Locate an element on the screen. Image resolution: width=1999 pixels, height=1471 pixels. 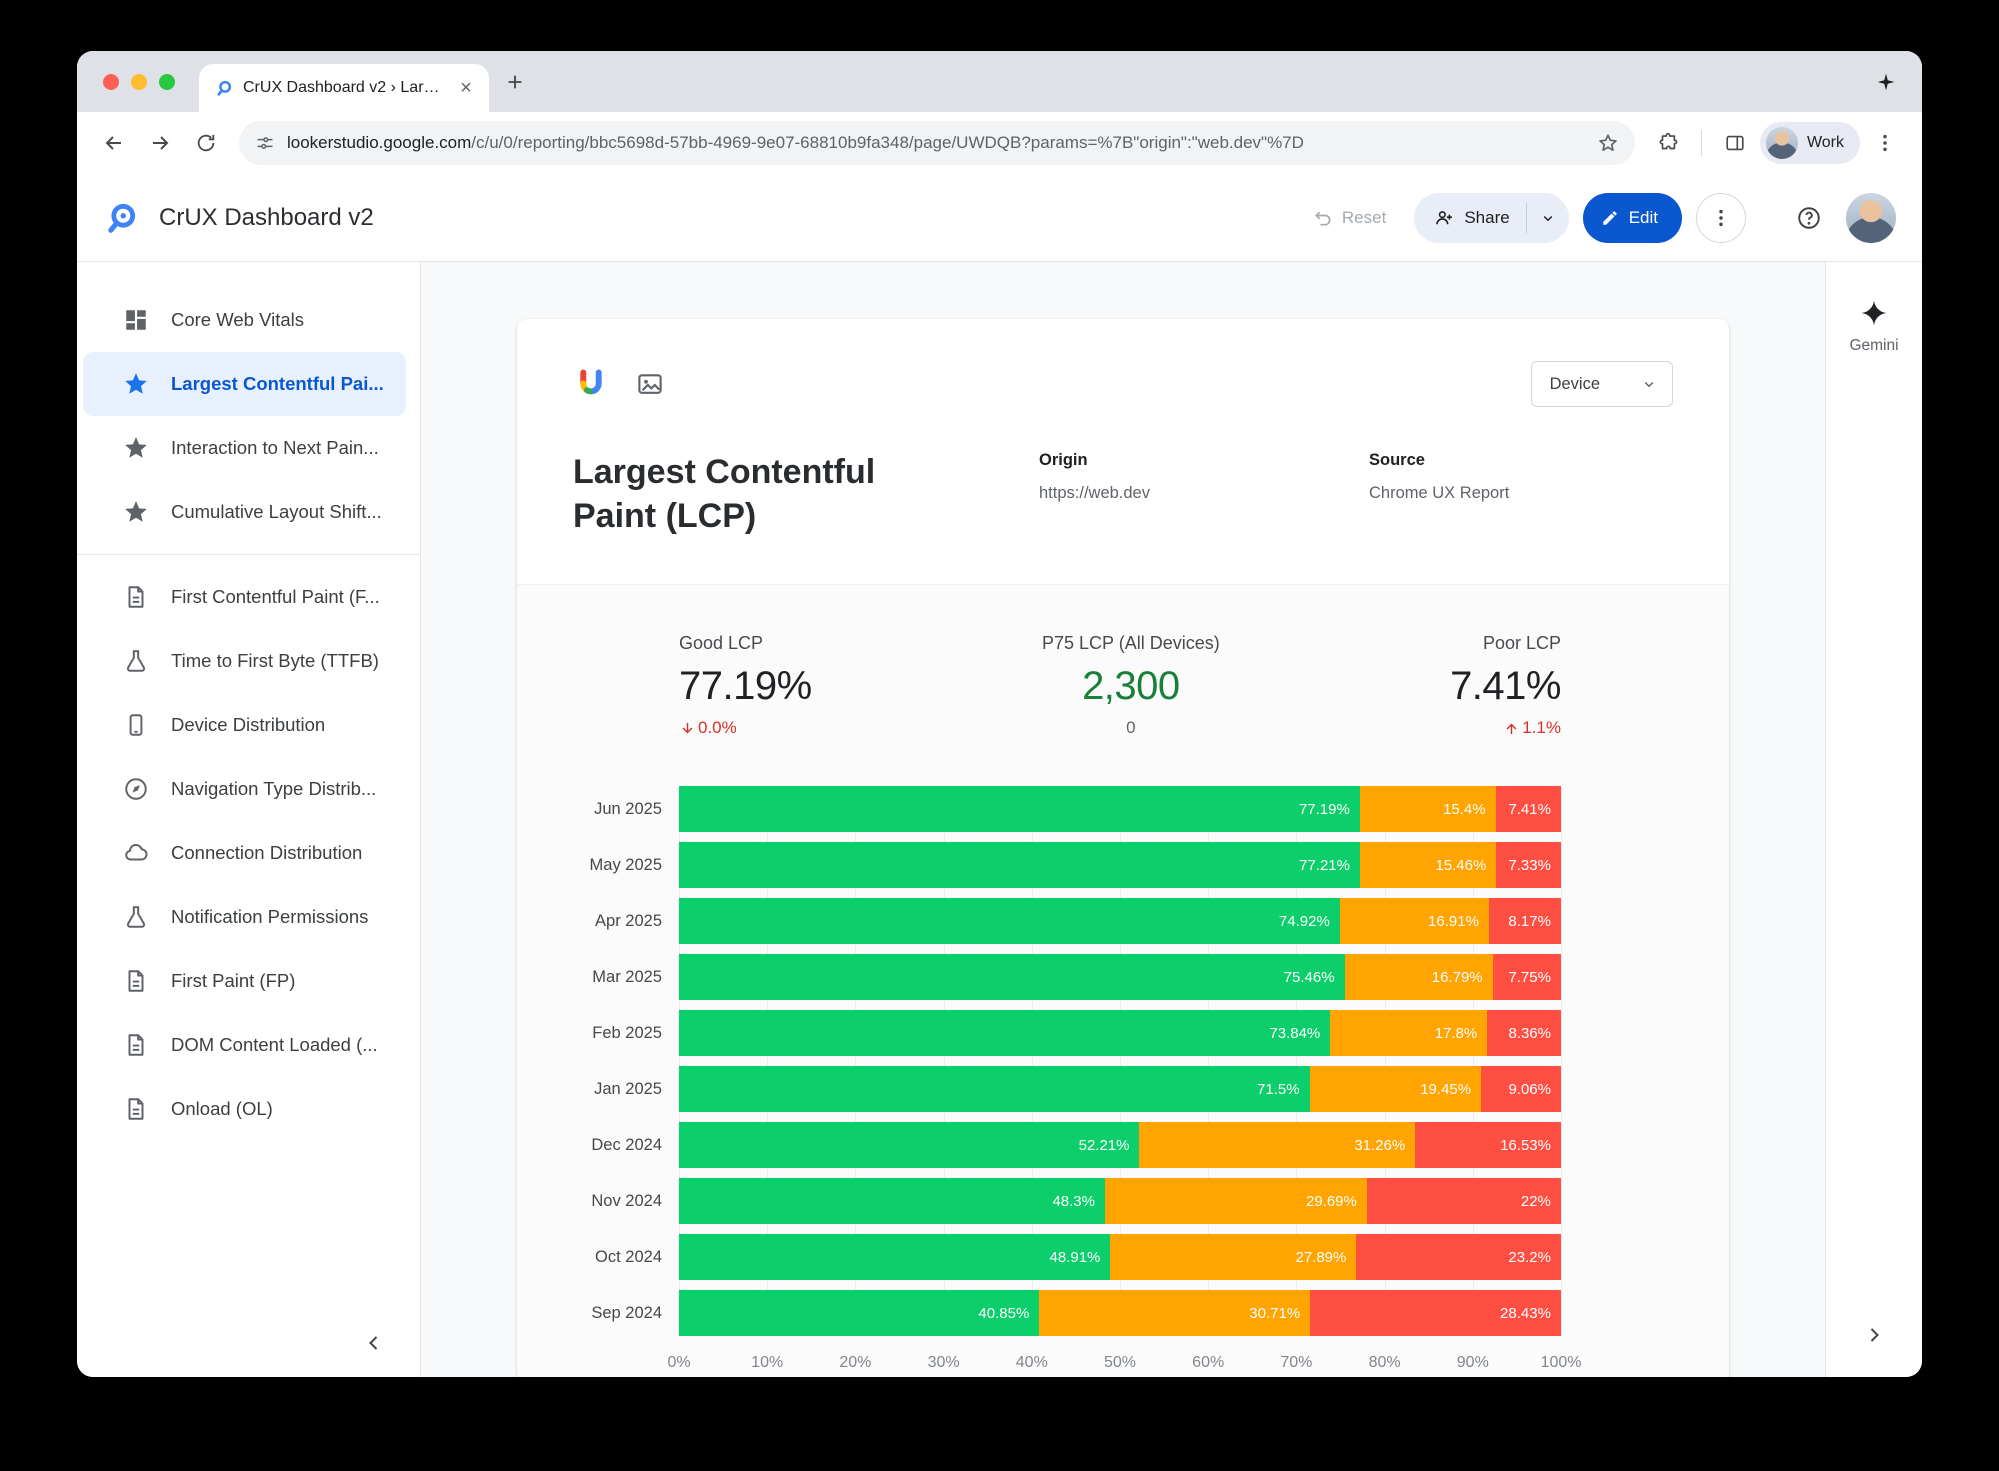
account-avatar is located at coordinates (1871, 217).